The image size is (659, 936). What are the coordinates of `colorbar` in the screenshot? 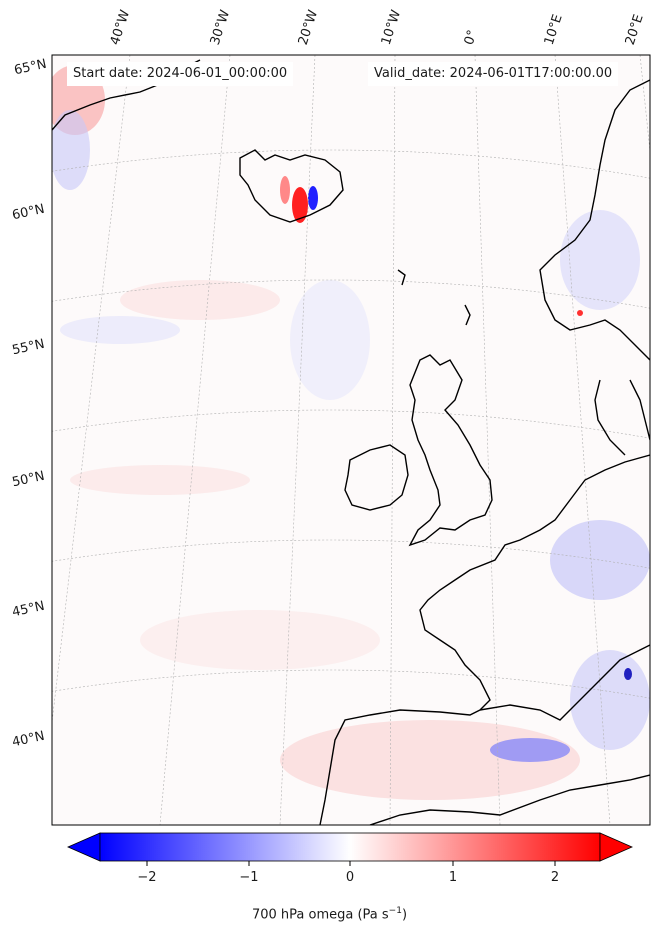 It's located at (350, 849).